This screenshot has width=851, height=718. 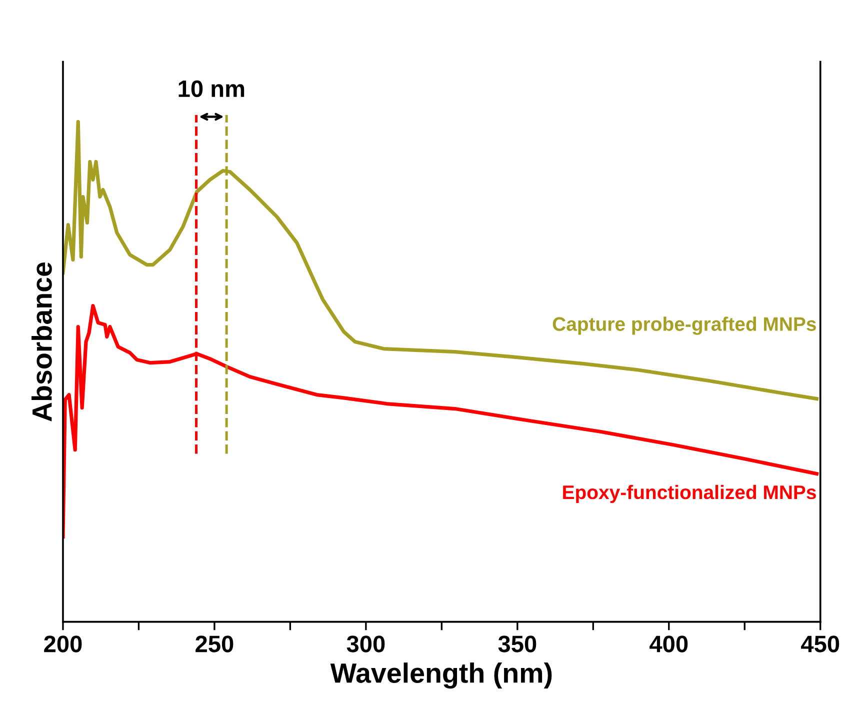 I want to click on x-tick-label: 400, so click(x=669, y=644).